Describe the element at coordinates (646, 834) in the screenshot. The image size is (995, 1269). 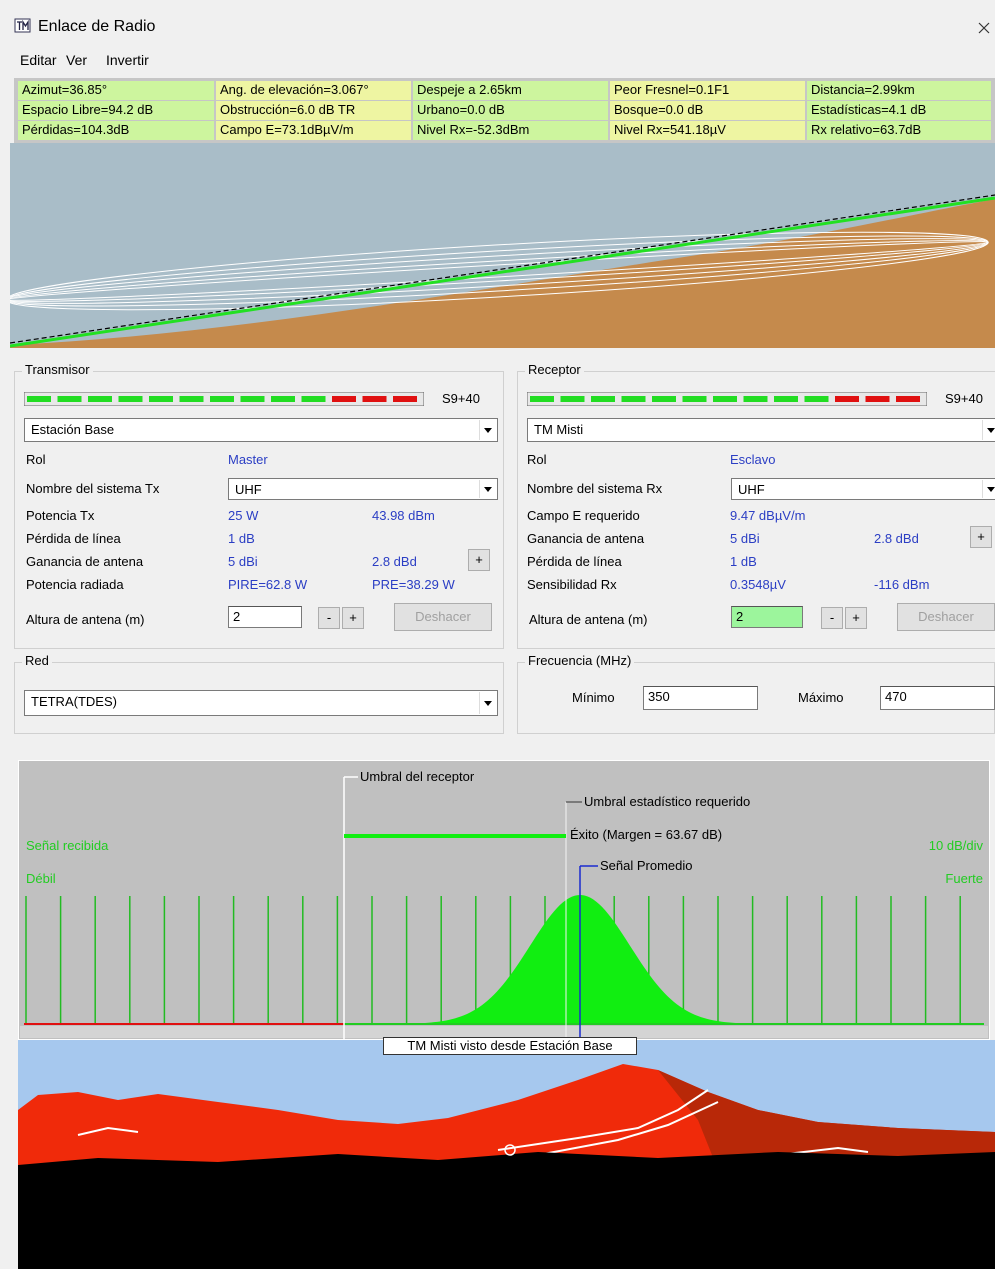
I see `chart-annotation: Éxito (Margen = 63.67 dB)` at that location.